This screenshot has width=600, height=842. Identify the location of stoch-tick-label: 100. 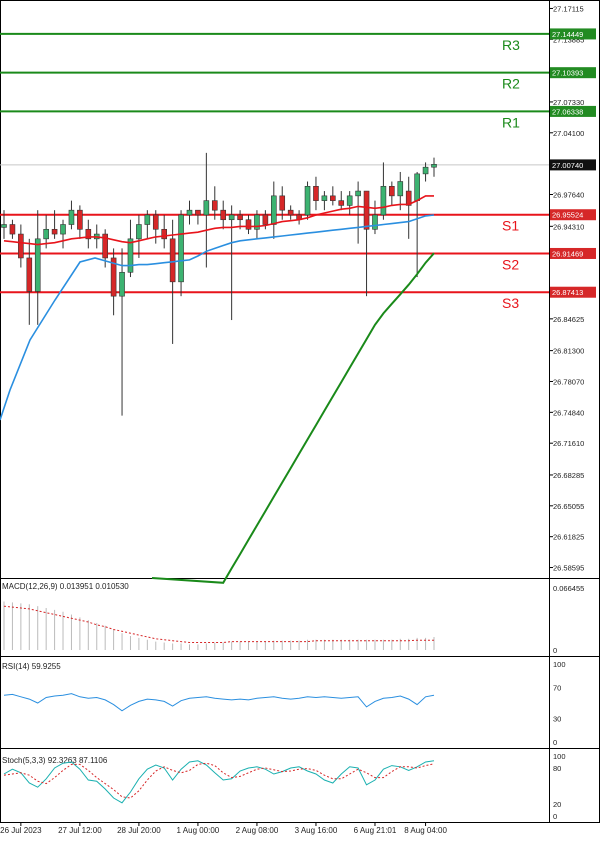
(559, 756).